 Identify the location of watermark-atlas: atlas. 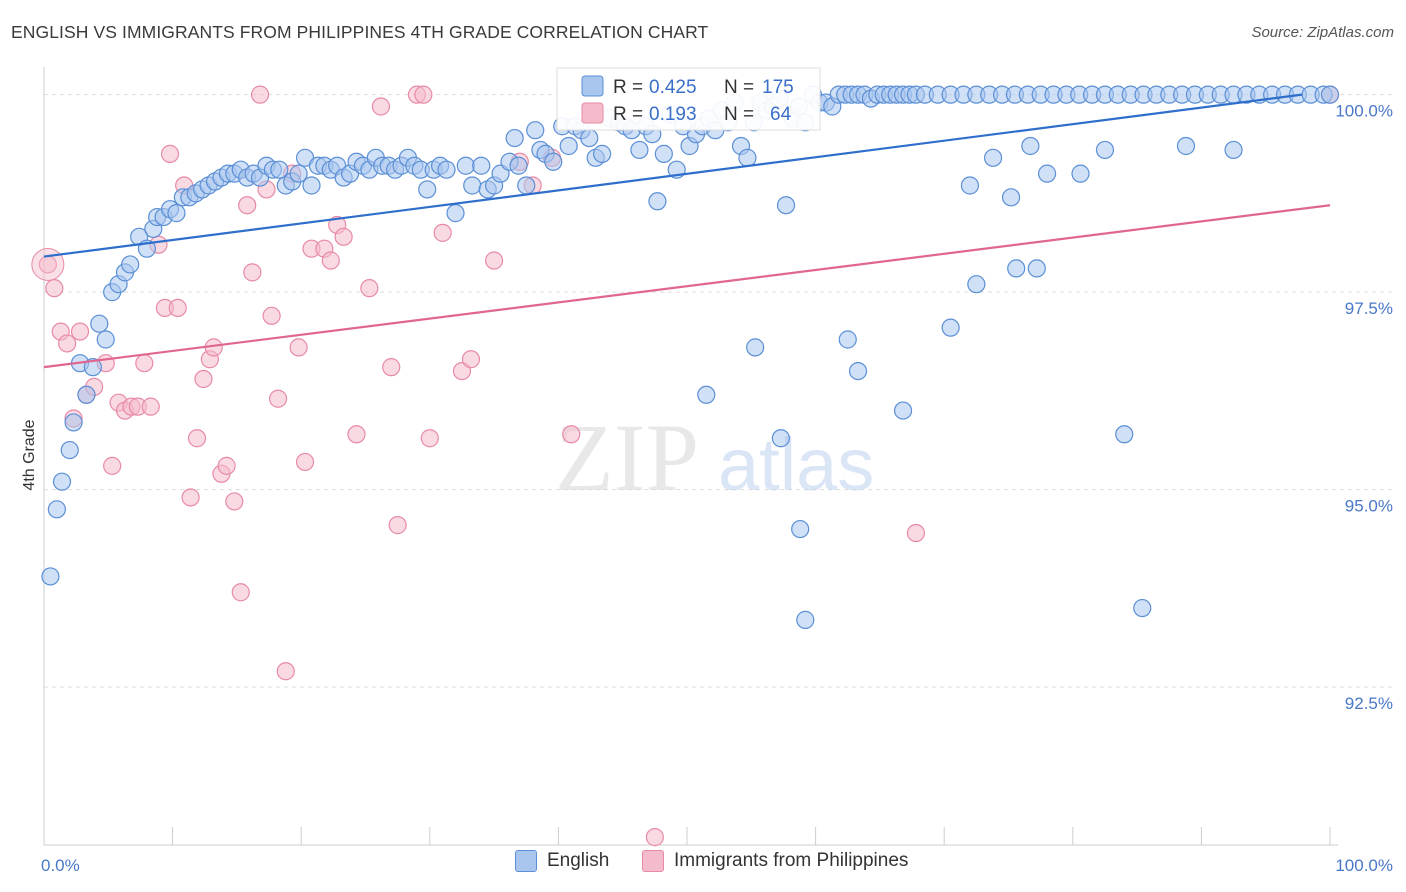
(796, 464).